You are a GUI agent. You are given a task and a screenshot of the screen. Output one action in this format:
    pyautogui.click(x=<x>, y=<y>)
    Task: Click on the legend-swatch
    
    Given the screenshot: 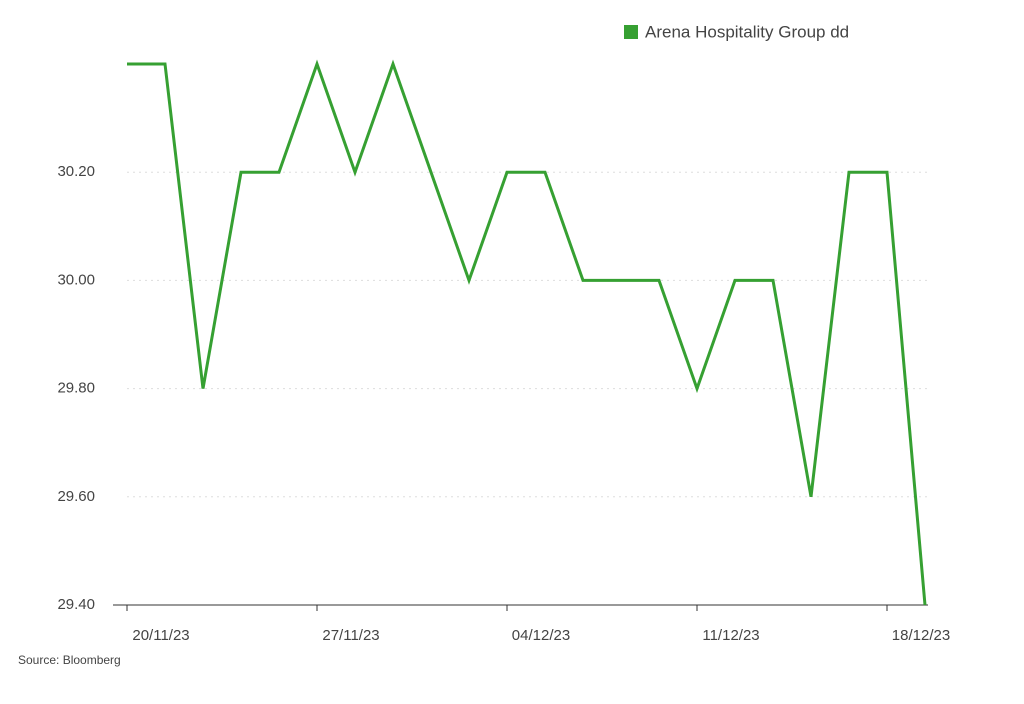 What is the action you would take?
    pyautogui.click(x=631, y=32)
    